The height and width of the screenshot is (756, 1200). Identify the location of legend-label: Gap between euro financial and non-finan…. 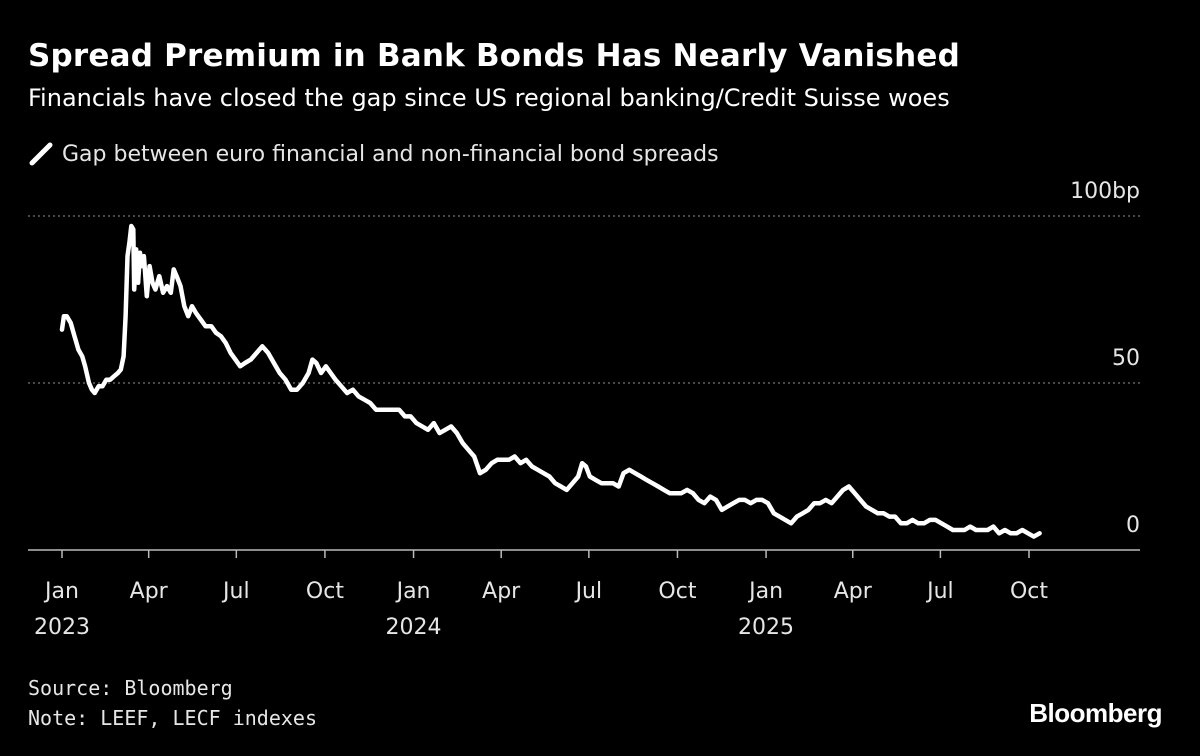
(390, 154).